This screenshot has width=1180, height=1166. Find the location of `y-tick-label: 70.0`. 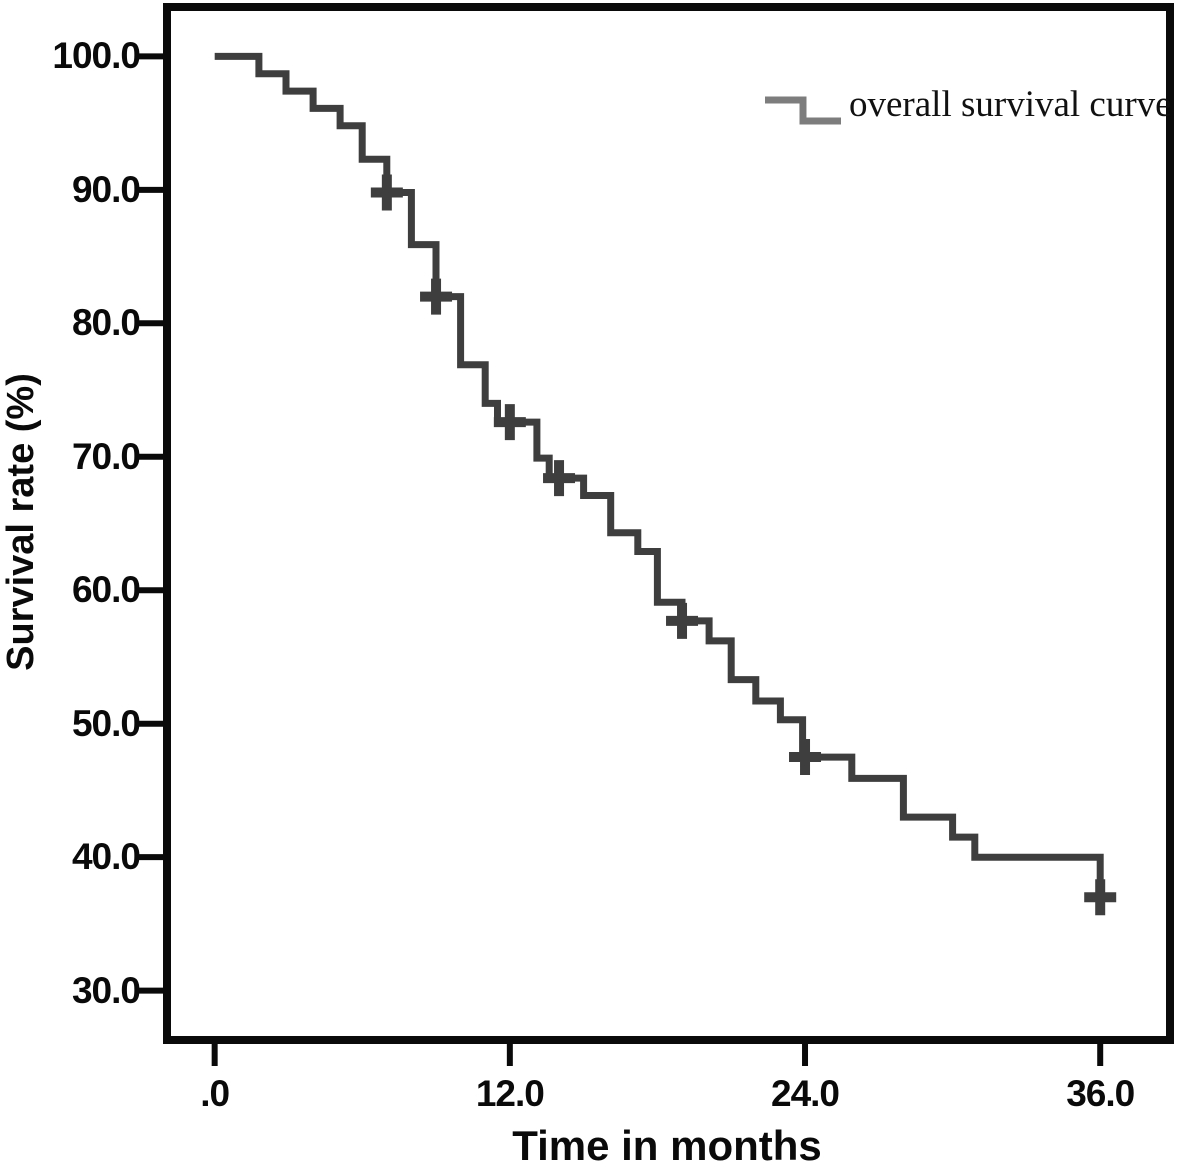

y-tick-label: 70.0 is located at coordinates (106, 456).